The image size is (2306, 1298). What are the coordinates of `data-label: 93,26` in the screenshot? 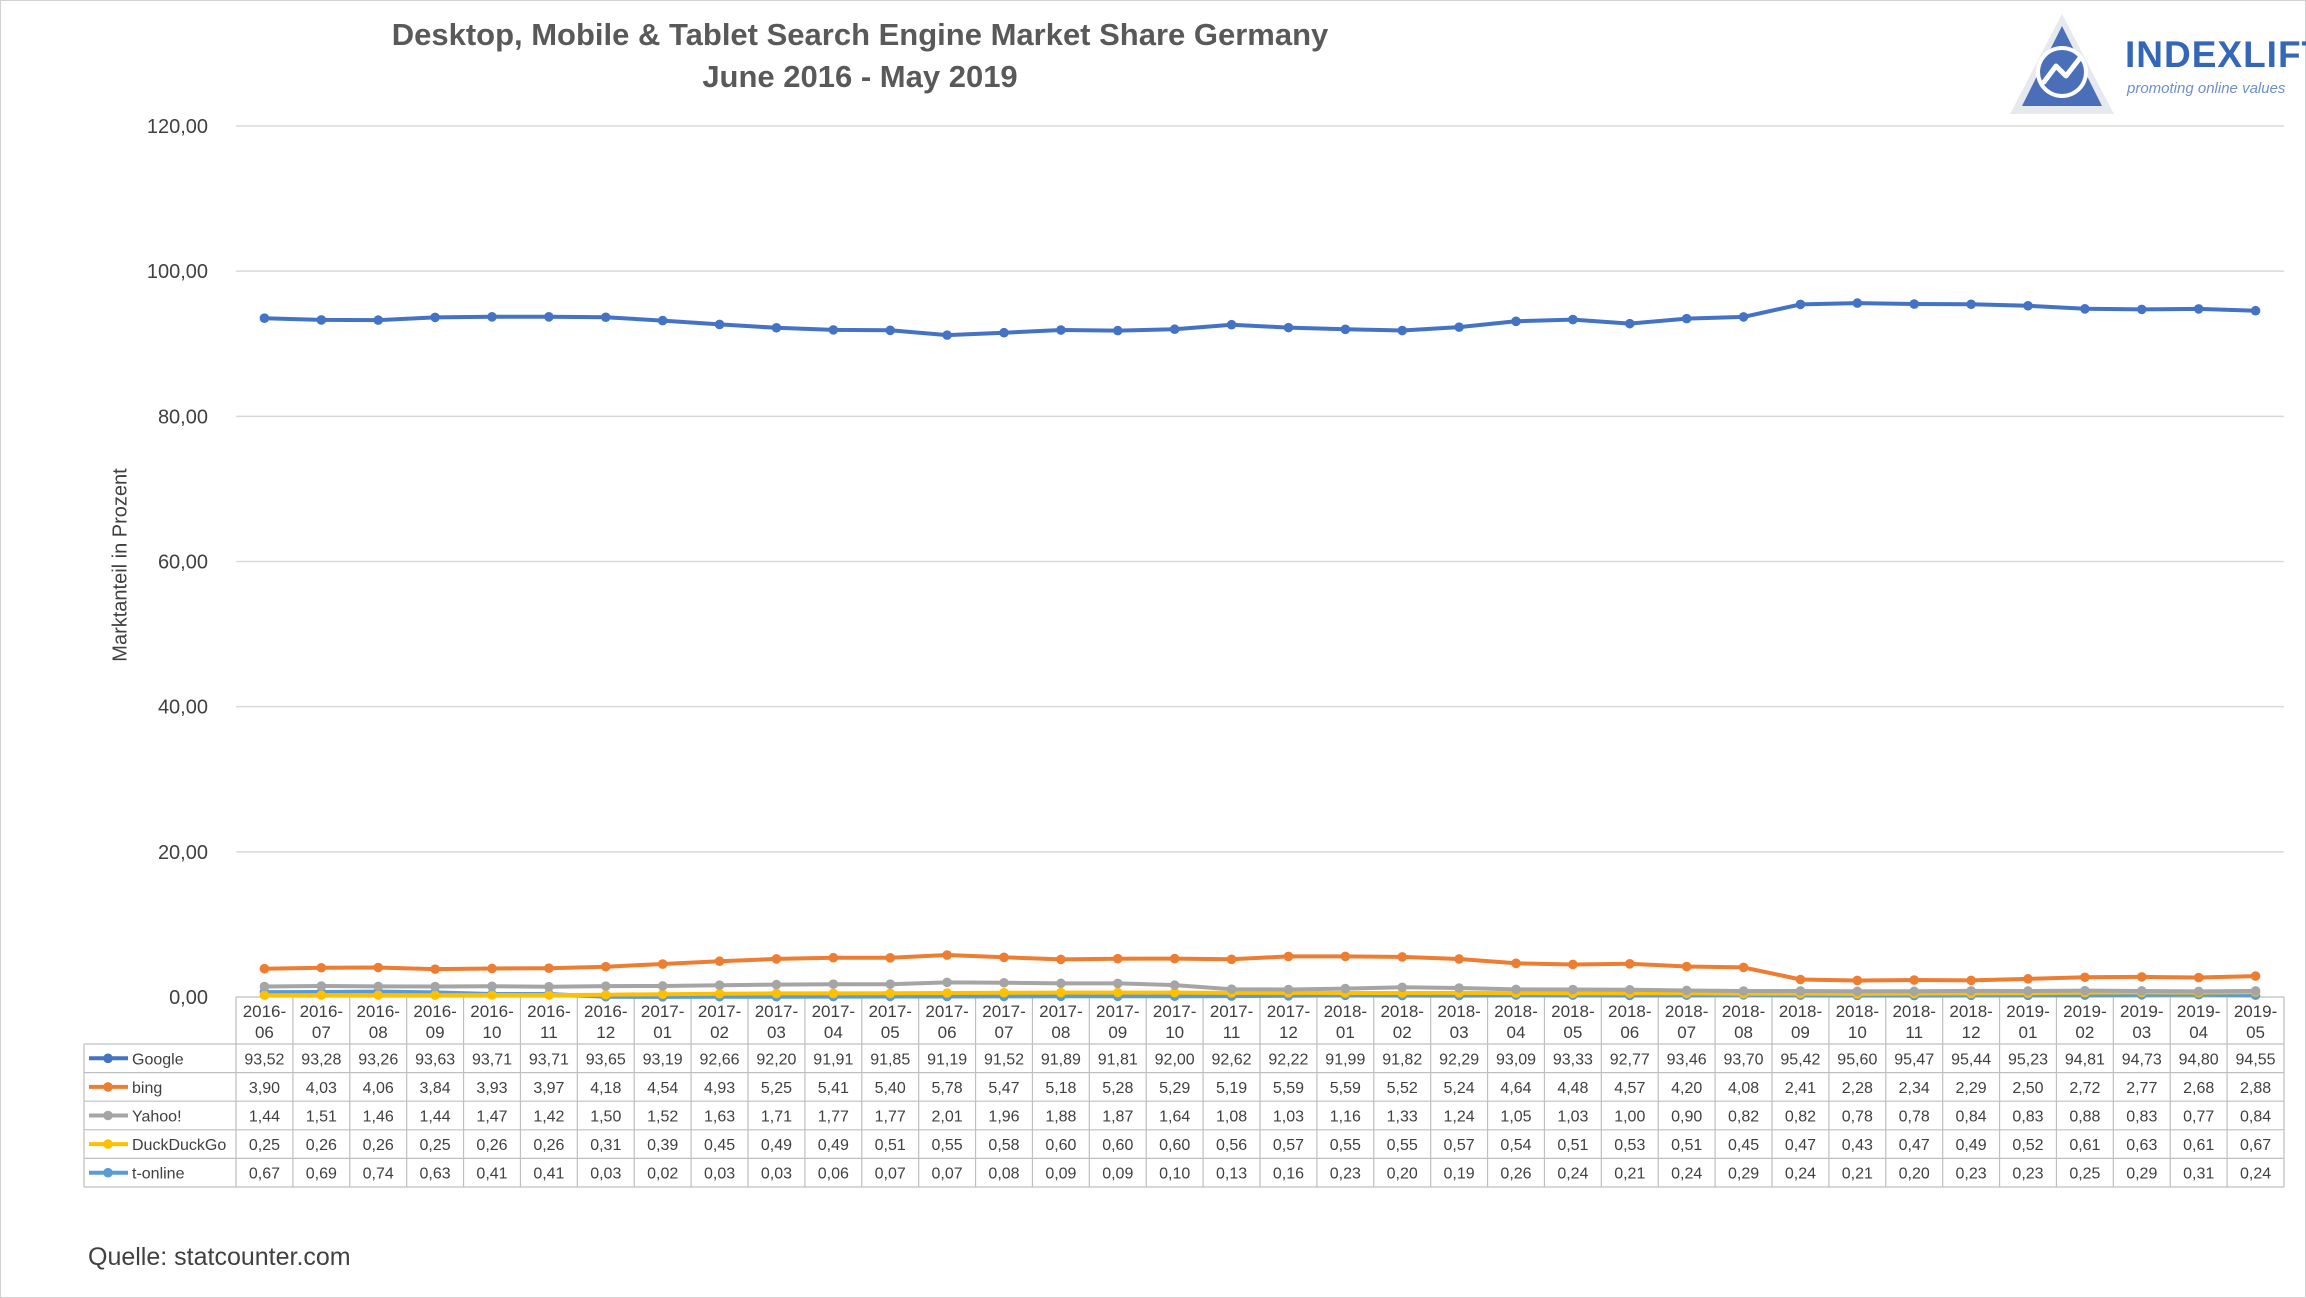 It's located at (378, 1059).